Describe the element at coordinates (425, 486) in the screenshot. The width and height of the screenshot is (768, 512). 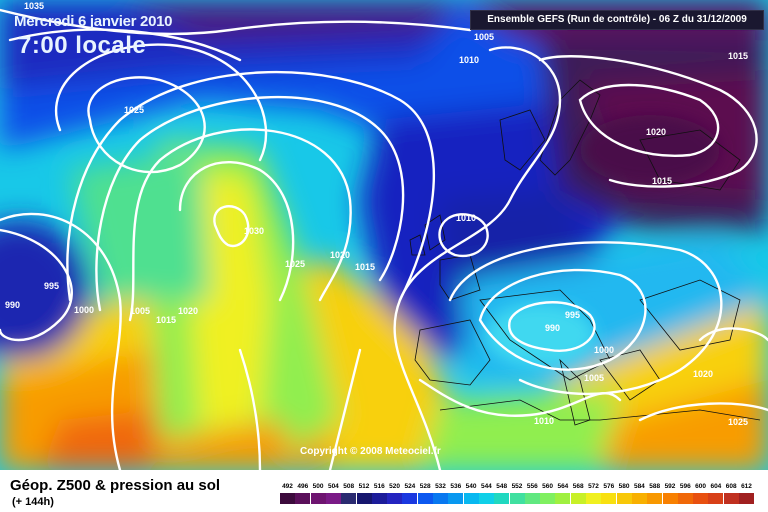
I see `legend-value: 528` at that location.